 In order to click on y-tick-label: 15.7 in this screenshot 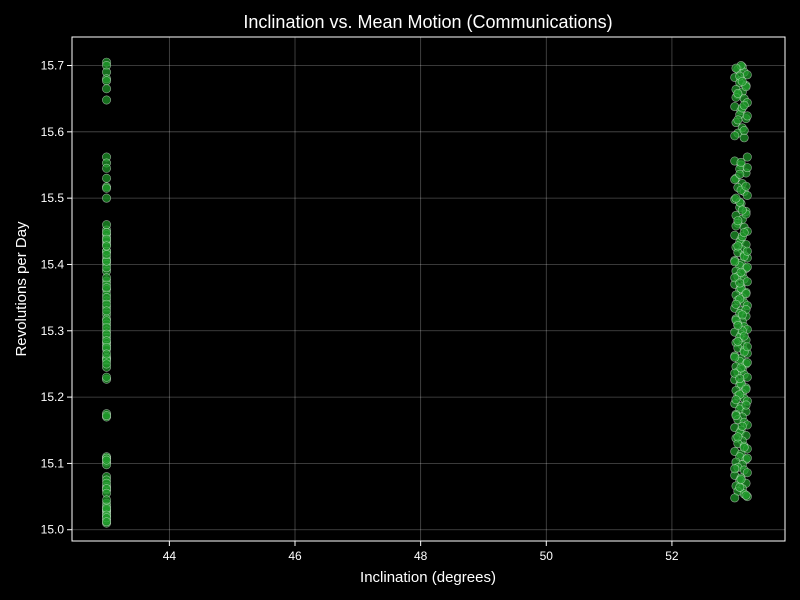, I will do `click(53, 66)`.